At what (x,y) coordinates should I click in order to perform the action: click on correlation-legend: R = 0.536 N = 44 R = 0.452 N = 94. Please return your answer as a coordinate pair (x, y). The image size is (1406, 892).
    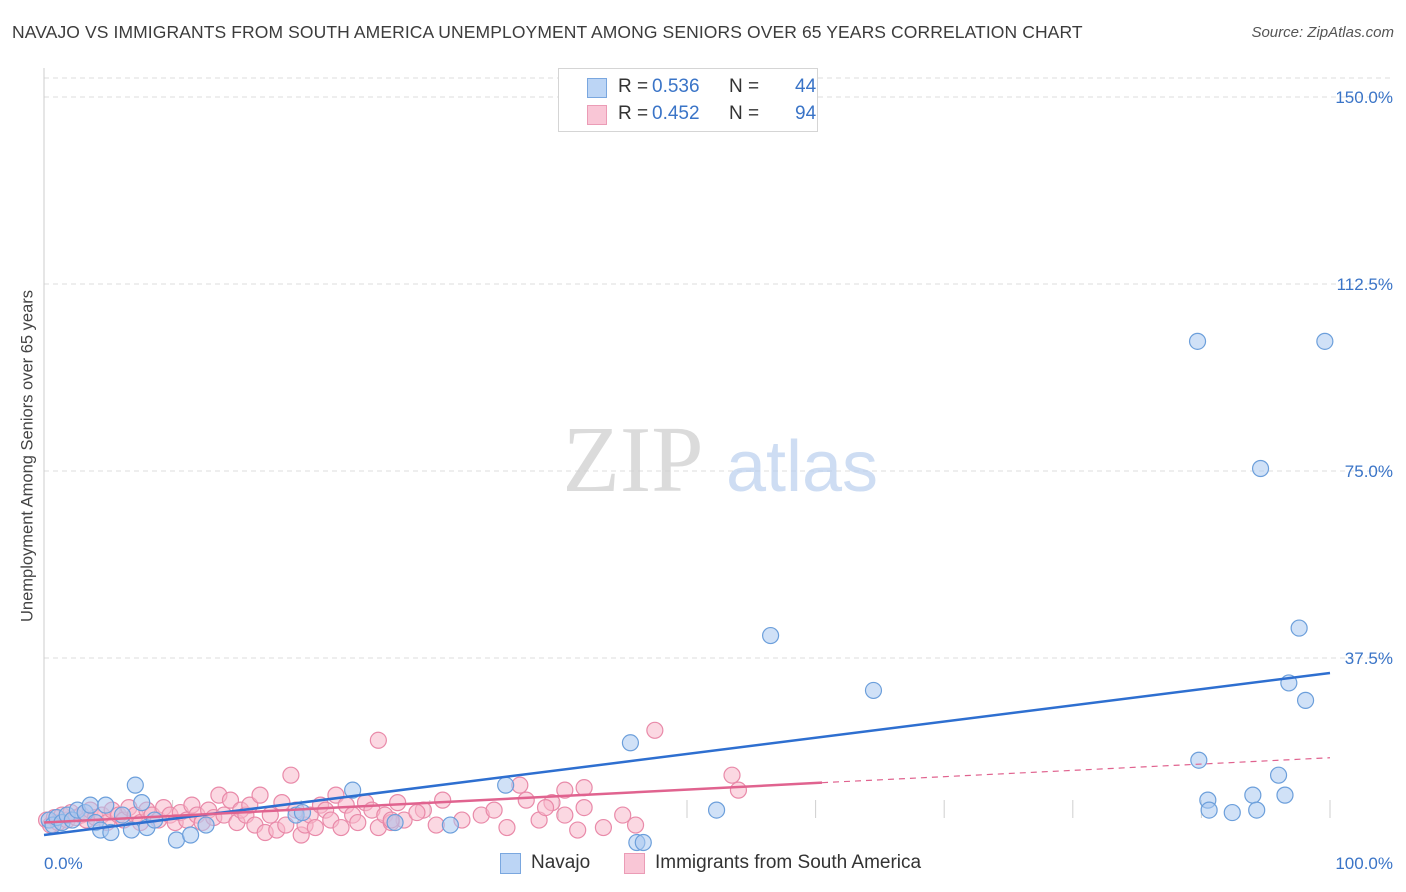
    Looking at the image, I should click on (688, 100).